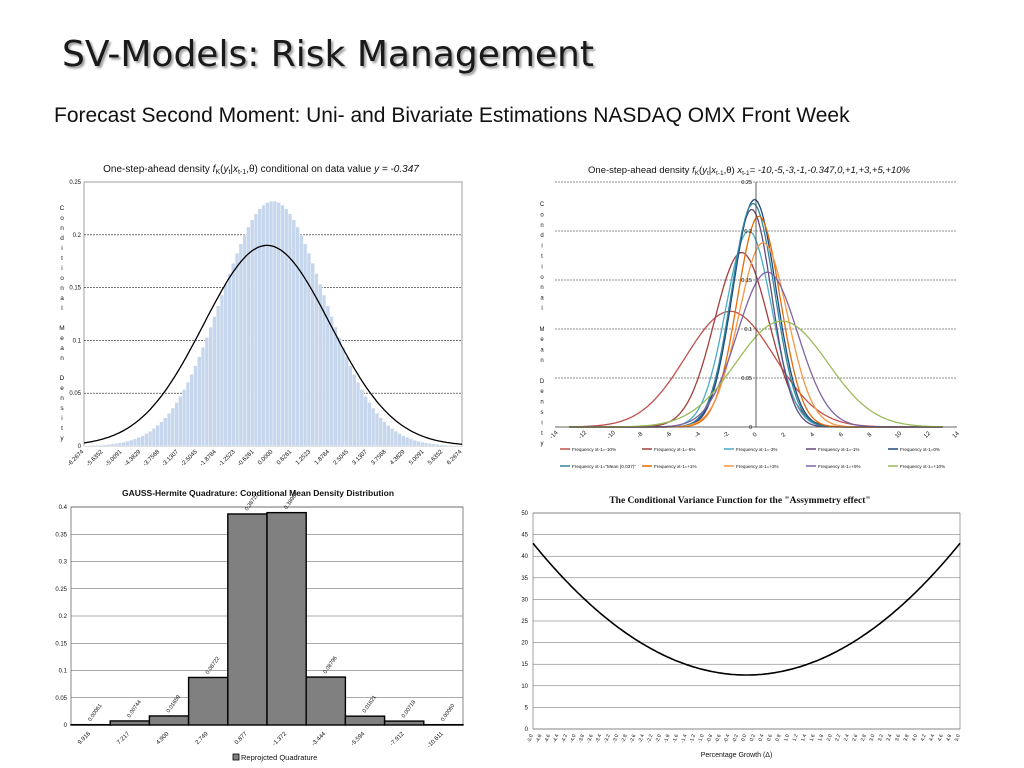 The width and height of the screenshot is (1024, 768). What do you see at coordinates (151, 458) in the screenshot?
I see `x-tick-label: -3.7568` at bounding box center [151, 458].